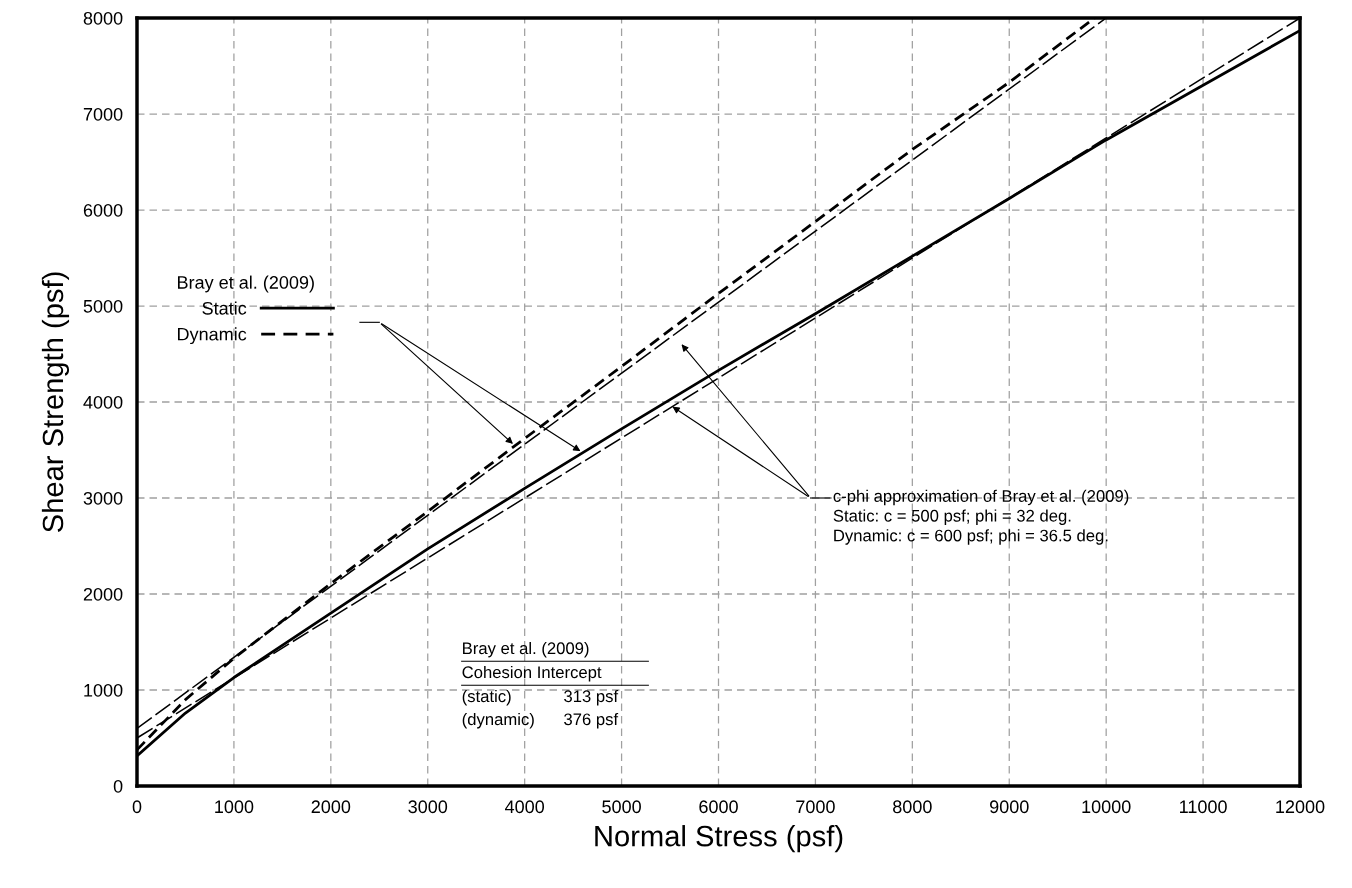 The height and width of the screenshot is (888, 1352). Describe the element at coordinates (103, 402) in the screenshot. I see `y-tick-label: 4000` at that location.